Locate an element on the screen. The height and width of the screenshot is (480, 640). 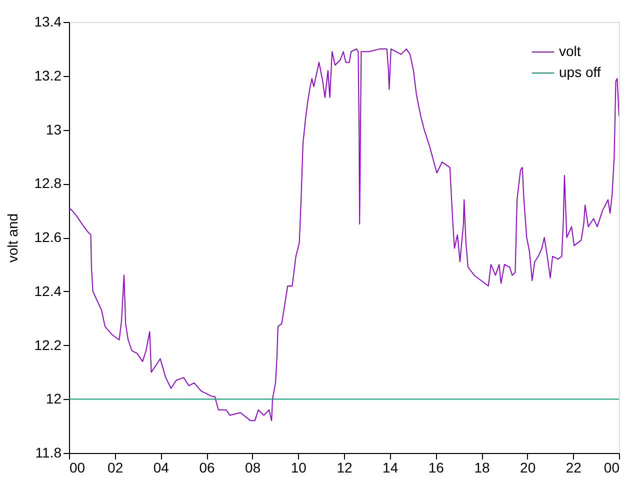
y-tick-label: 11.8 is located at coordinates (48, 452).